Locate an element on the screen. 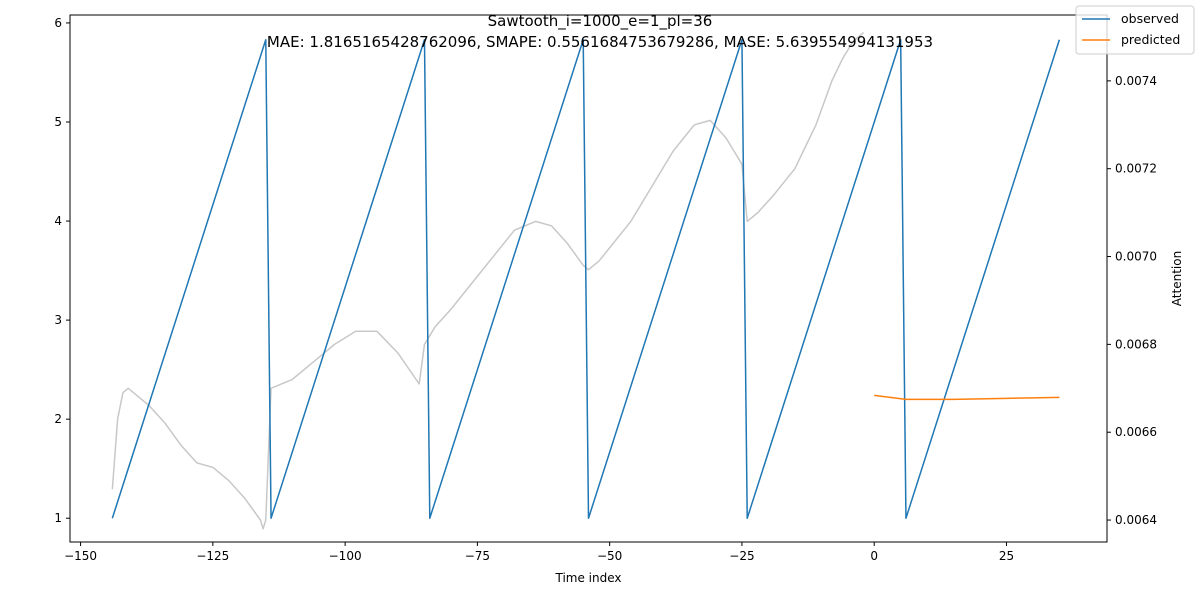  legend-box is located at coordinates (1135, 30).